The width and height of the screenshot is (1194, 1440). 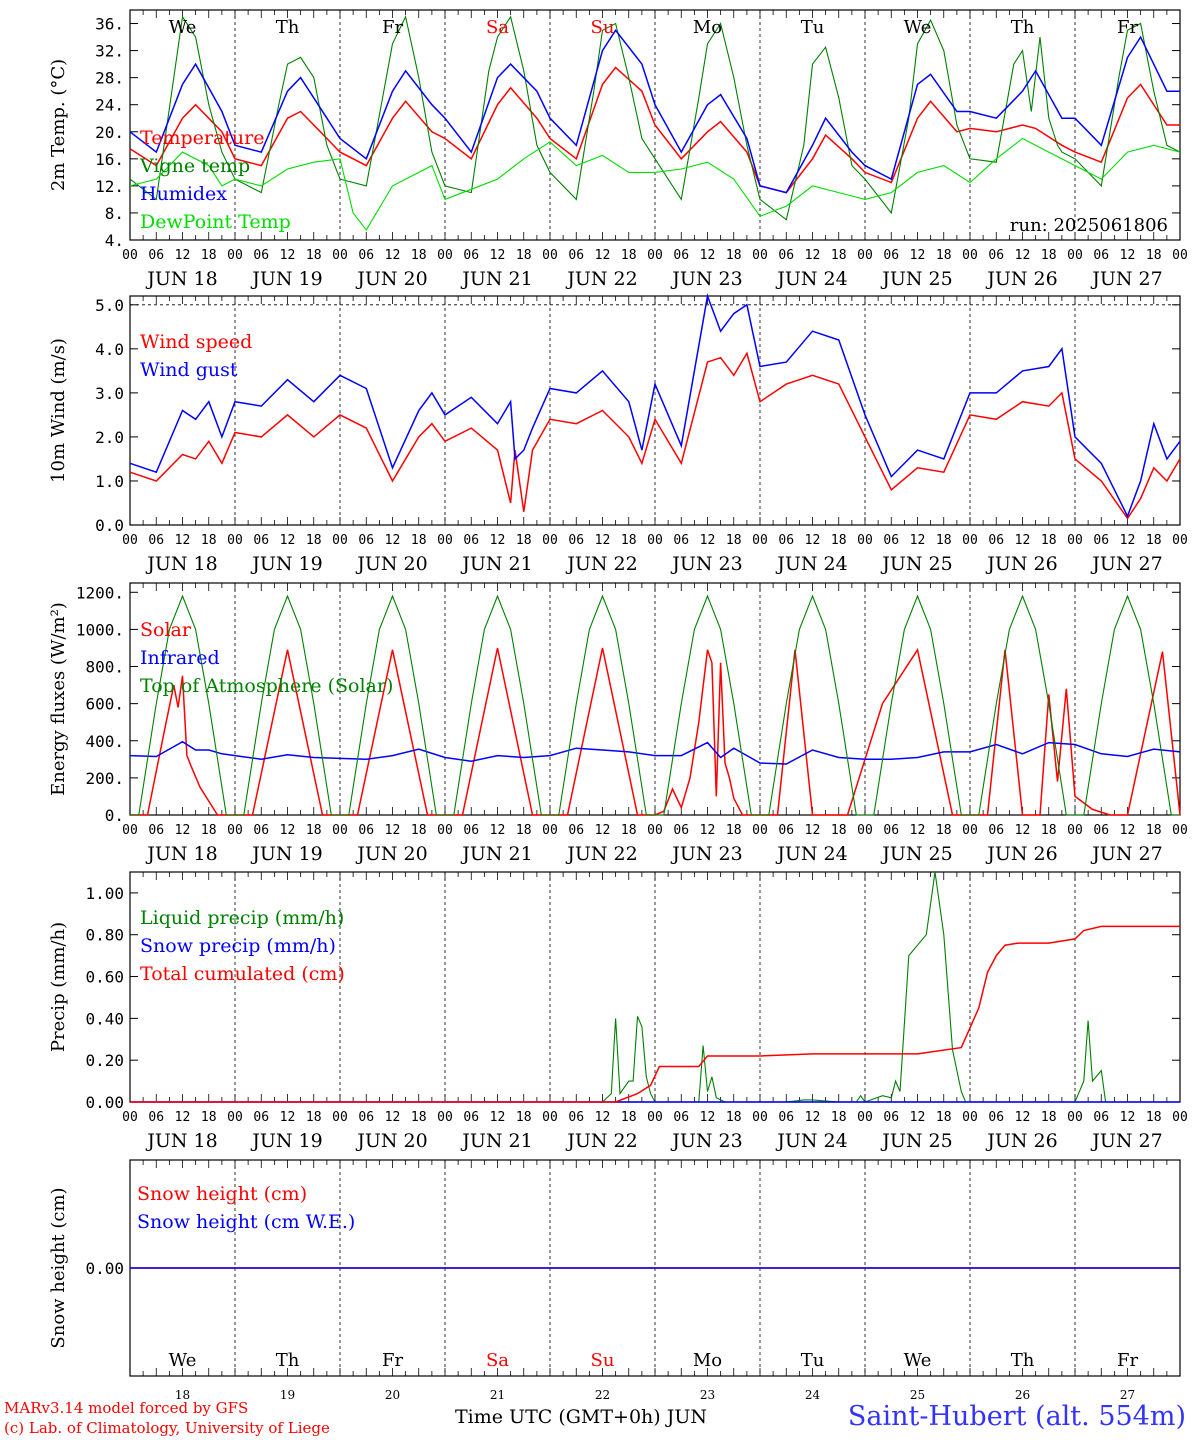 What do you see at coordinates (202, 138) in the screenshot?
I see `legend-entry: Temperature` at bounding box center [202, 138].